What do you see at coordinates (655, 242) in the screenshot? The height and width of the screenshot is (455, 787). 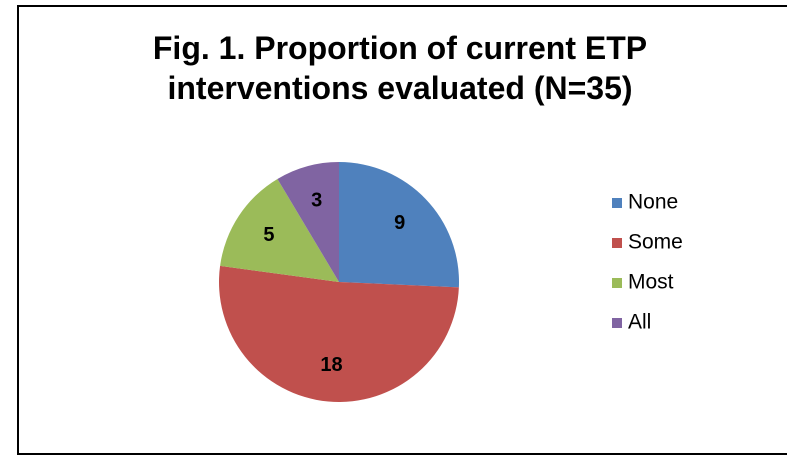 I see `legend-label: Some` at bounding box center [655, 242].